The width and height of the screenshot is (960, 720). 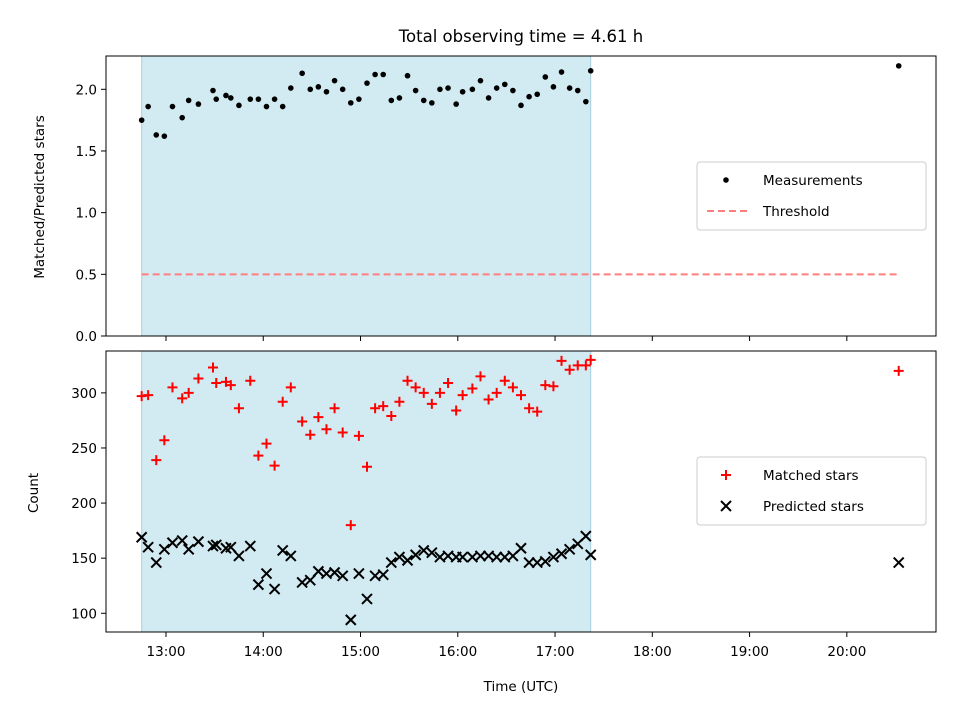 What do you see at coordinates (86, 152) in the screenshot?
I see `y-tick-label: 1.5` at bounding box center [86, 152].